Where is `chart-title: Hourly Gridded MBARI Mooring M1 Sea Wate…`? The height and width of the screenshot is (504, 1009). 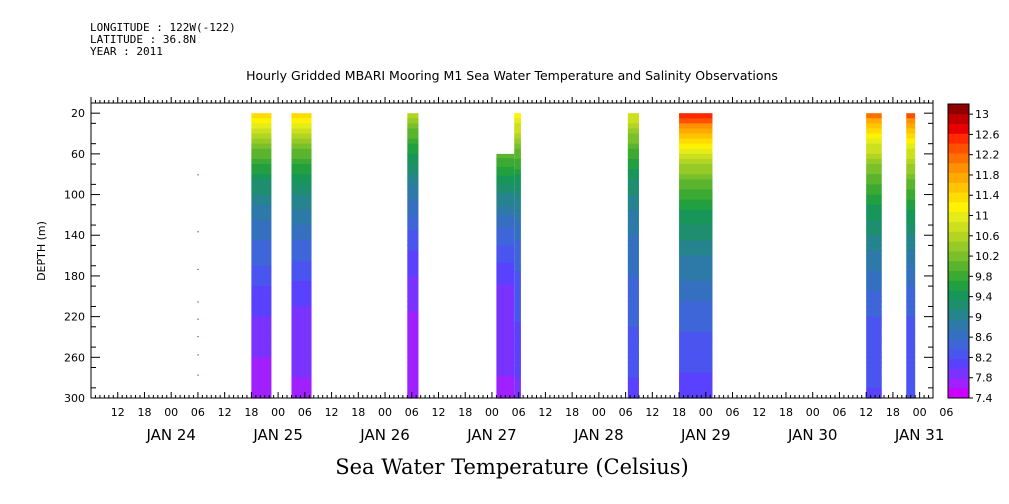
chart-title: Hourly Gridded MBARI Mooring M1 Sea Wate… is located at coordinates (512, 75).